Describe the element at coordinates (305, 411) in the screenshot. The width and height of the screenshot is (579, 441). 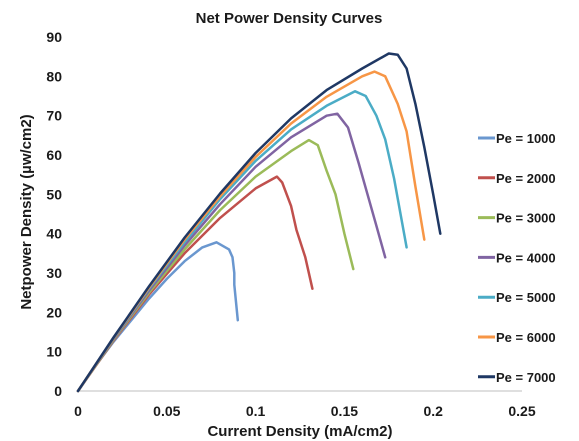
I see `x-axis-ticks: 0 0.05 0.1 0.15 0.2 0.25` at that location.